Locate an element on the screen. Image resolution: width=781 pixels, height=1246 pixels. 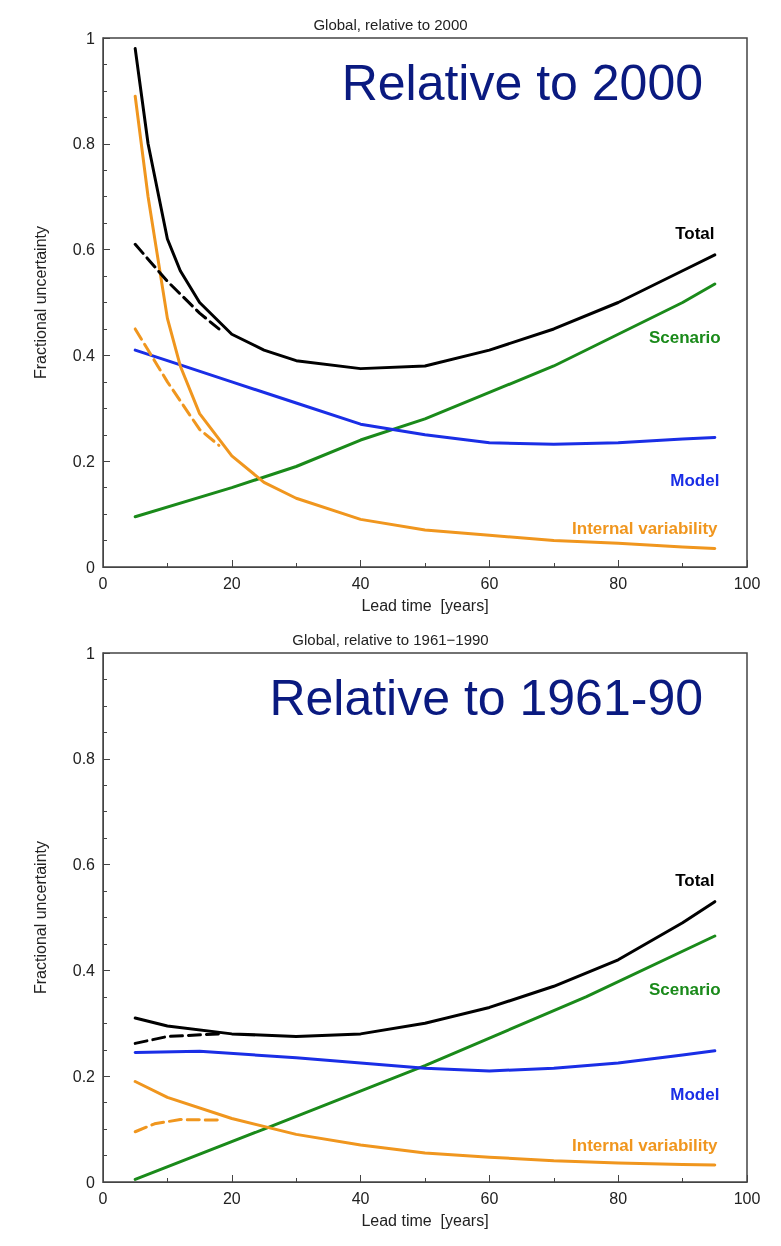
chart-title: Global, relative to 1961−1990 is located at coordinates (390, 639).